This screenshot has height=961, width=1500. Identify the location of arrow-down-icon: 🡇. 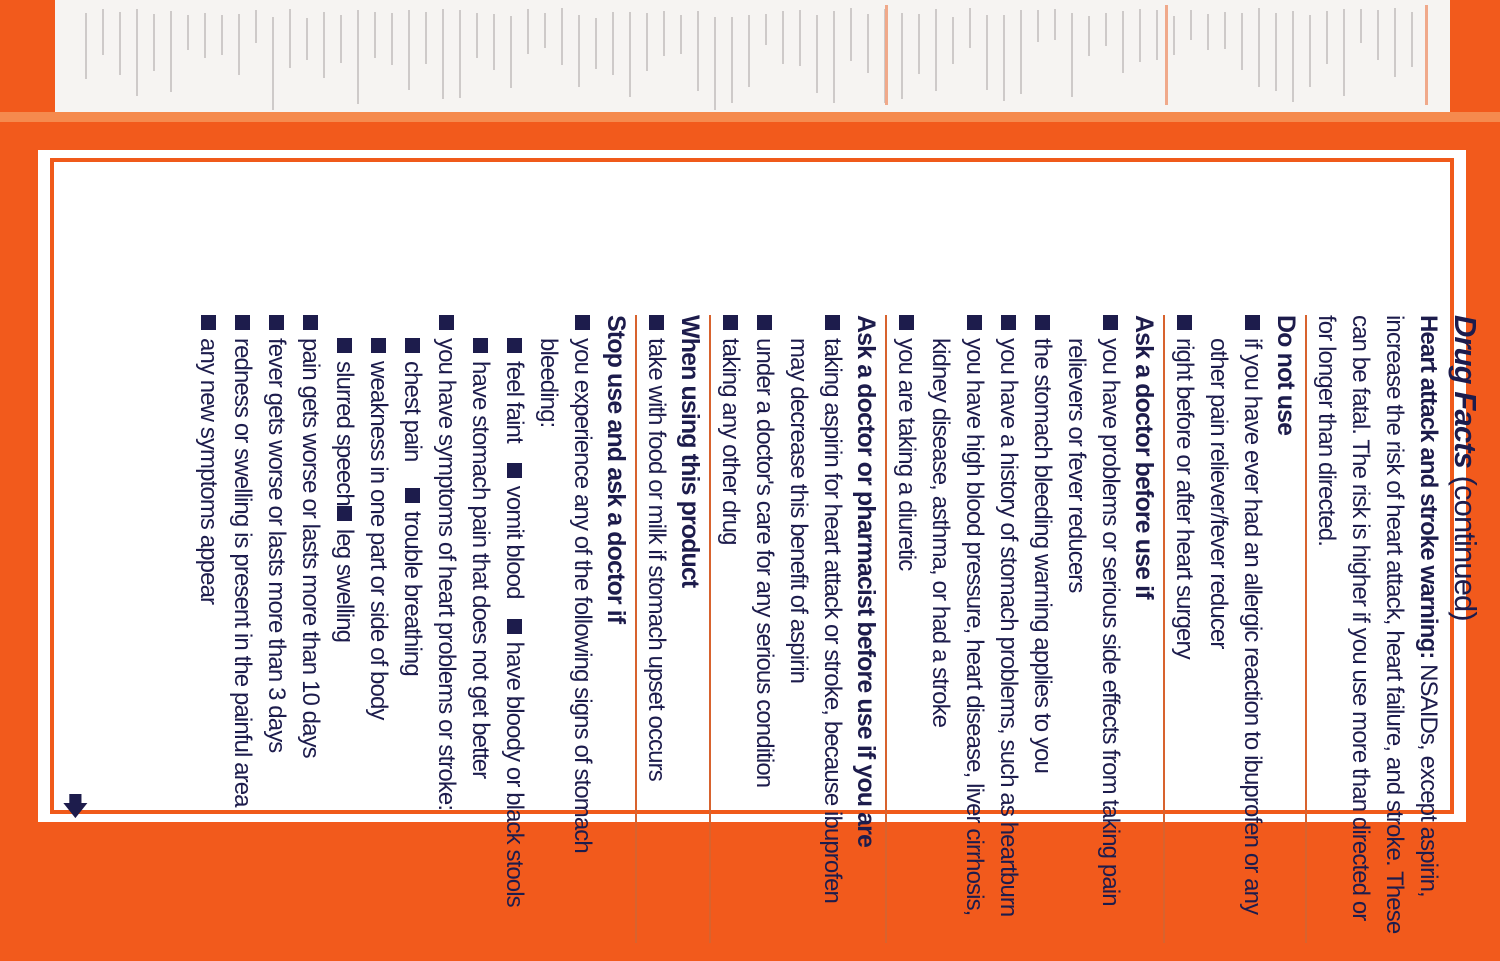
(75, 806).